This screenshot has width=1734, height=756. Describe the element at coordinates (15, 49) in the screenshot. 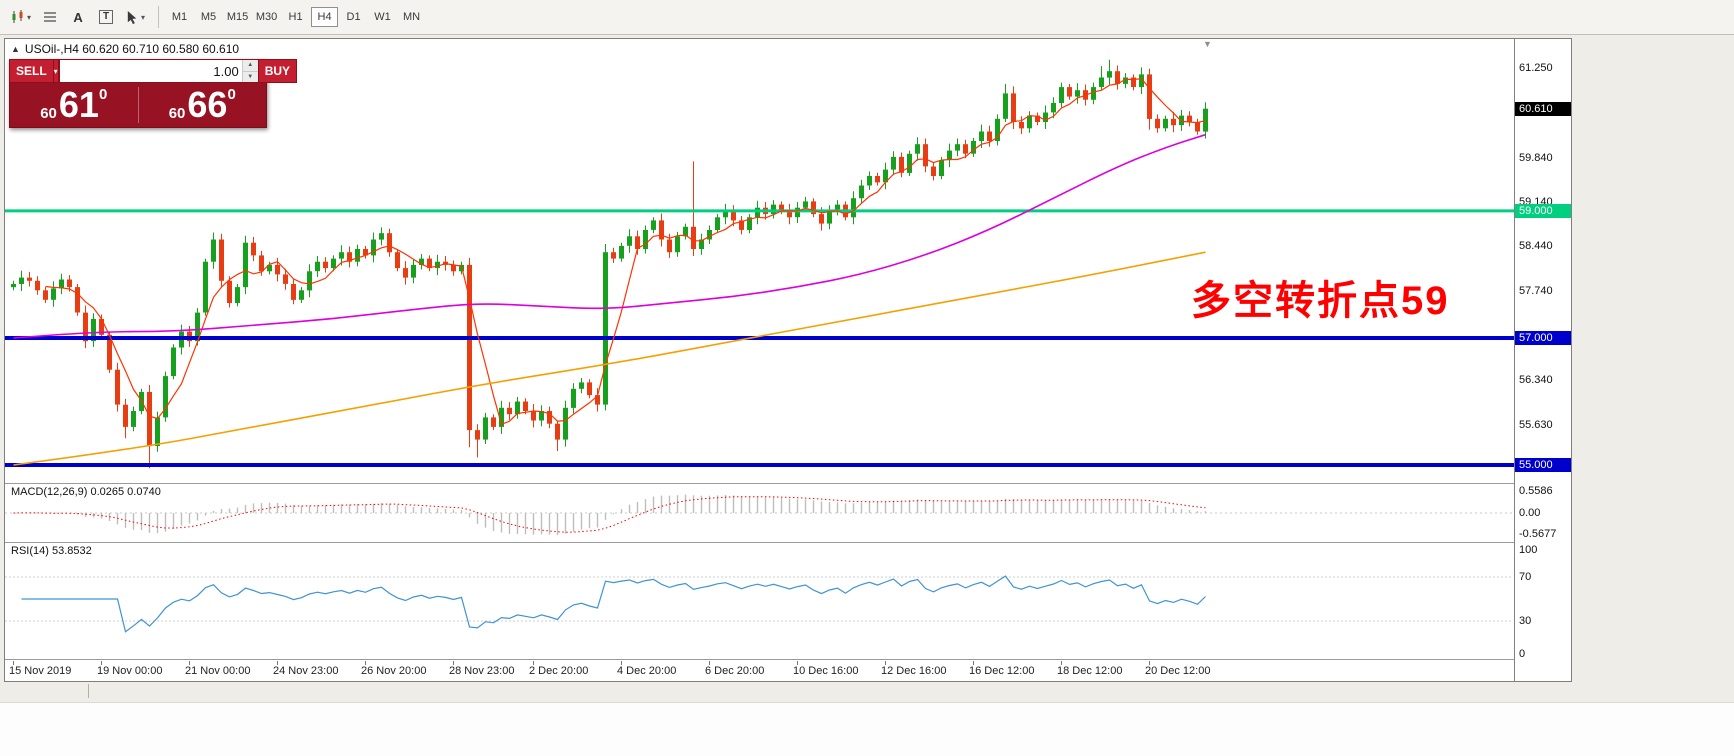

I see `symbol-triangle-icon: ▲` at that location.